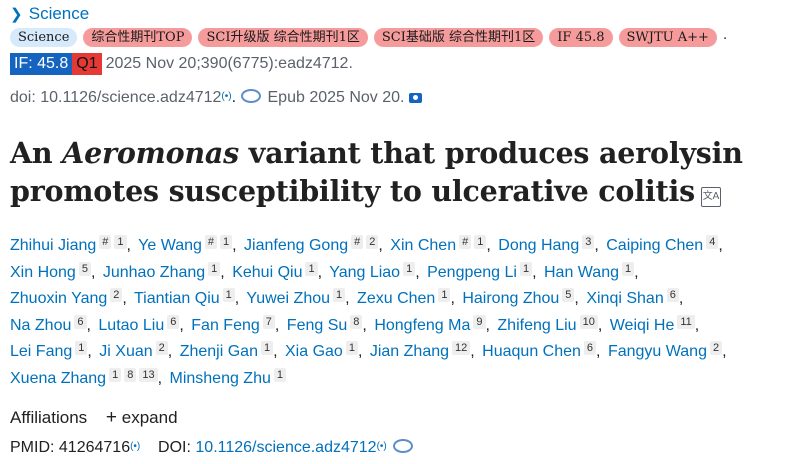  I want to click on author-name-link: Hairong Zhou, so click(511, 298).